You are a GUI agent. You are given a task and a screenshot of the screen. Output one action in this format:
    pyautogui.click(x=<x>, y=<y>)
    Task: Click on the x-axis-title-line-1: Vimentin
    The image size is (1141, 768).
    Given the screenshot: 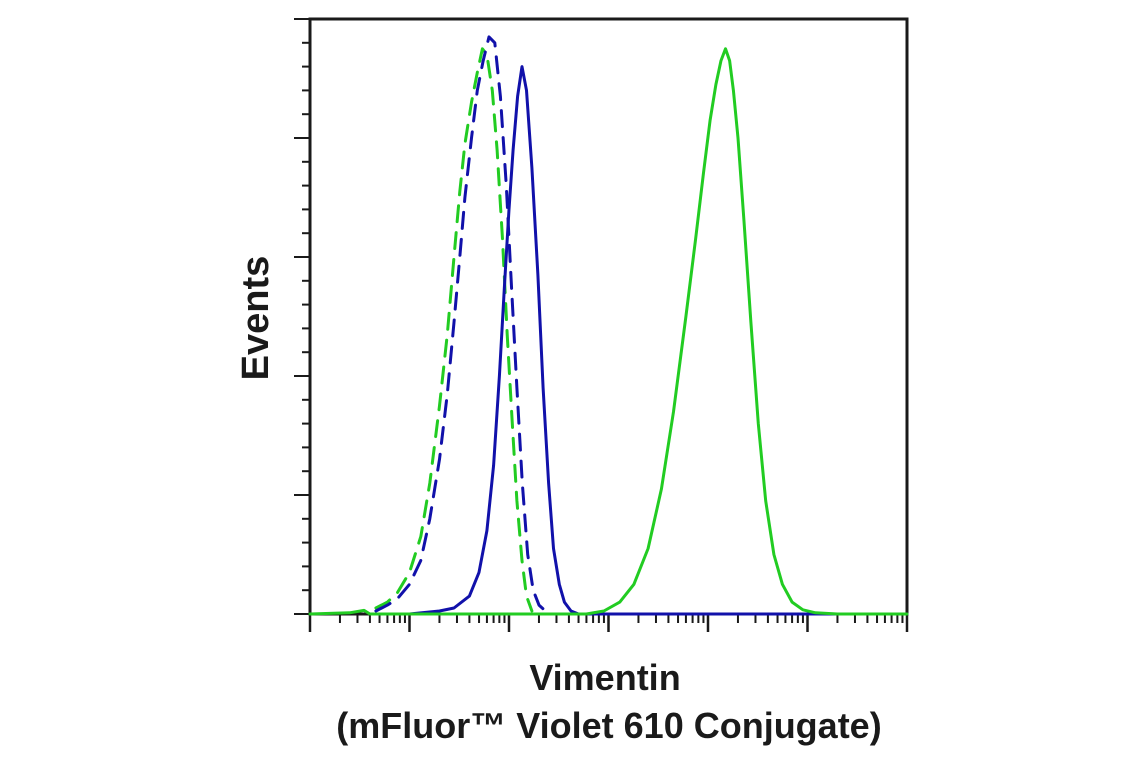 What is the action you would take?
    pyautogui.click(x=604, y=677)
    